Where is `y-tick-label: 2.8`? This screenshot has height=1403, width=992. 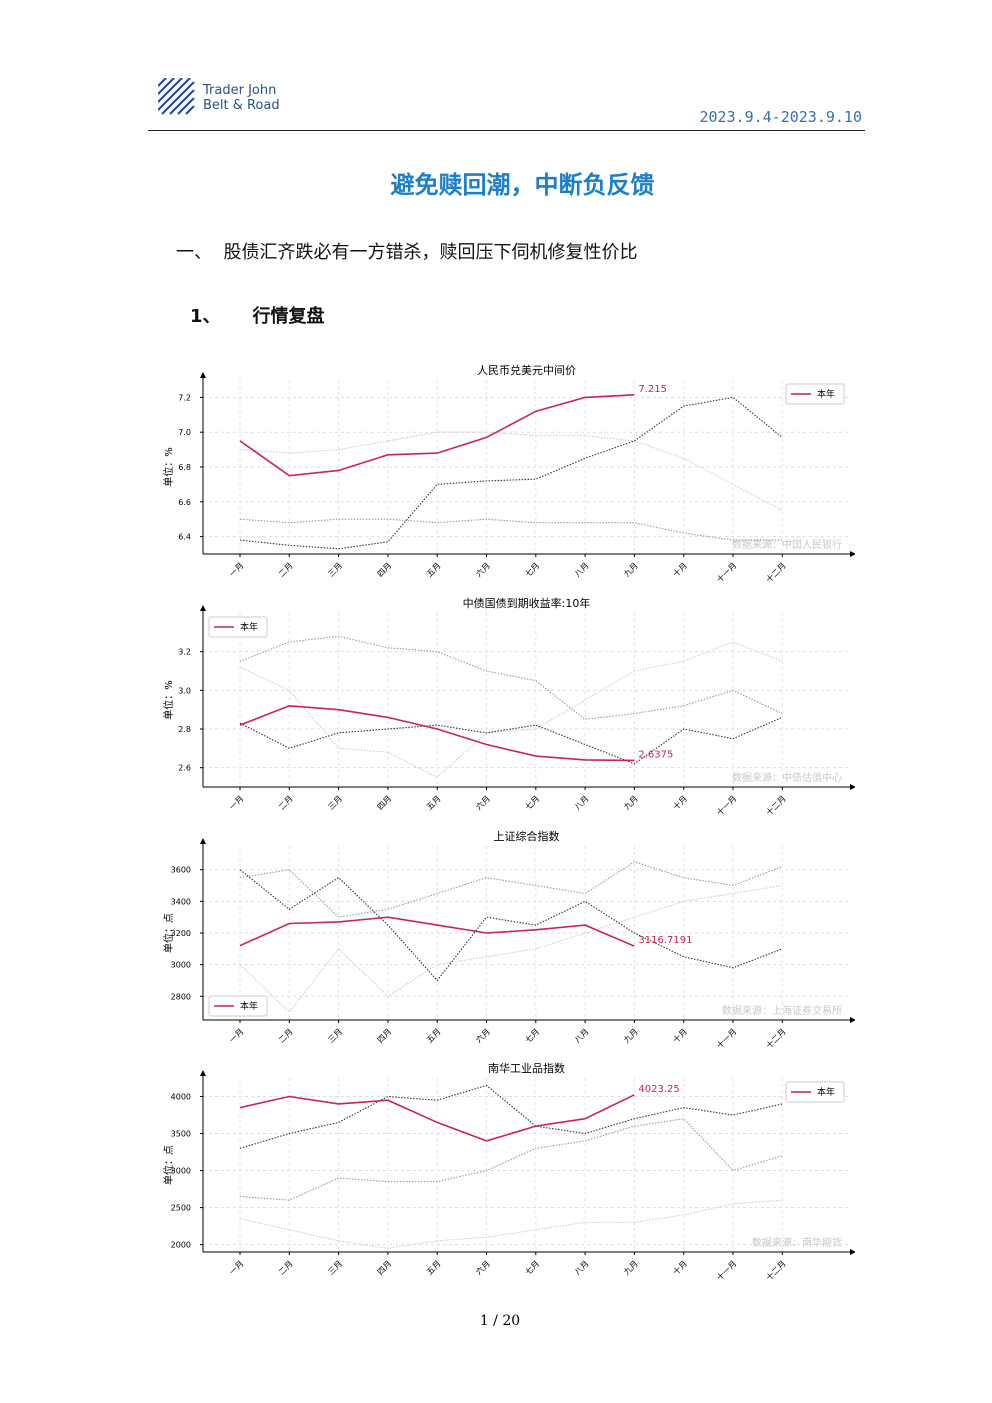
y-tick-label: 2.8 is located at coordinates (184, 729).